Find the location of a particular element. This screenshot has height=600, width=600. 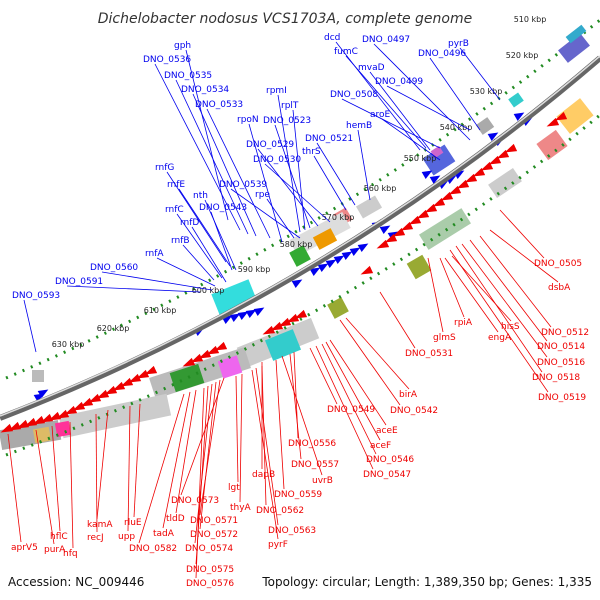

kbp-label: 520 kbp is located at coordinates (522, 55).